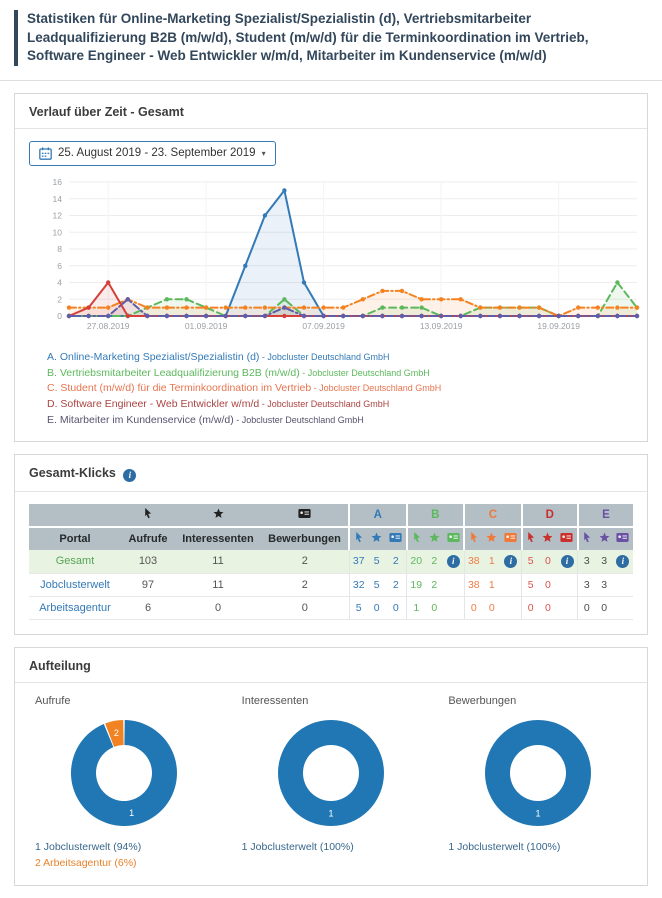 The image size is (662, 898). What do you see at coordinates (59, 282) in the screenshot?
I see `svg-text: 4` at bounding box center [59, 282].